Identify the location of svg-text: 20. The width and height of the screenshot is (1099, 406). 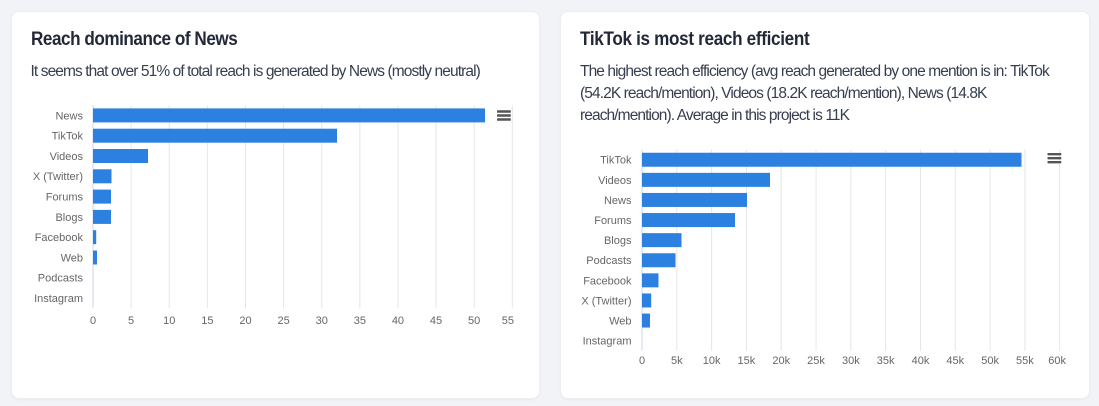
(245, 321).